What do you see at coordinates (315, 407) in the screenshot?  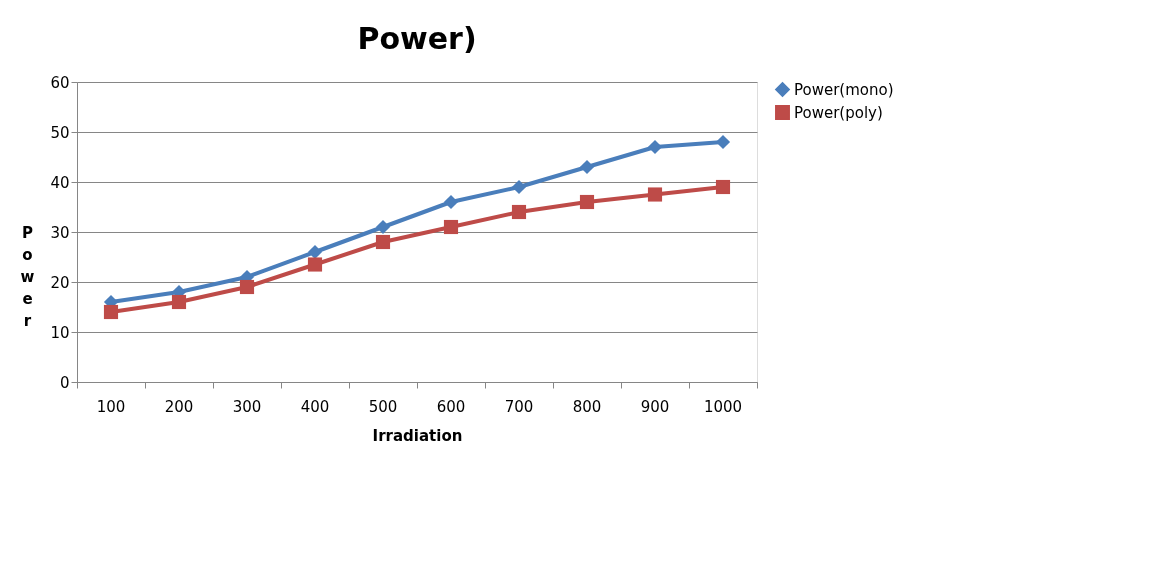 I see `x-tick-label: 400` at bounding box center [315, 407].